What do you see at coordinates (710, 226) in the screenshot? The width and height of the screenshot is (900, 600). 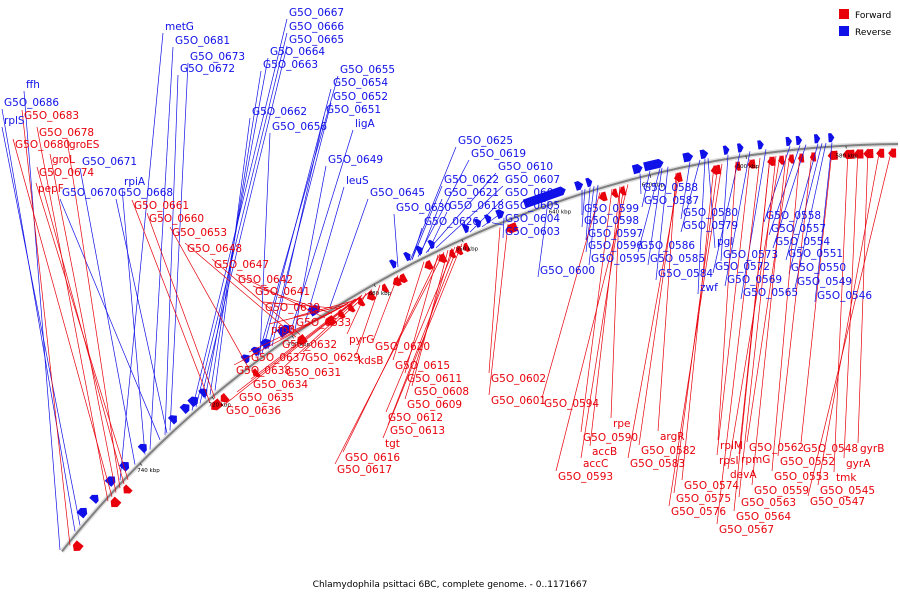 I see `reverse-gene-label: G5O_0579` at bounding box center [710, 226].